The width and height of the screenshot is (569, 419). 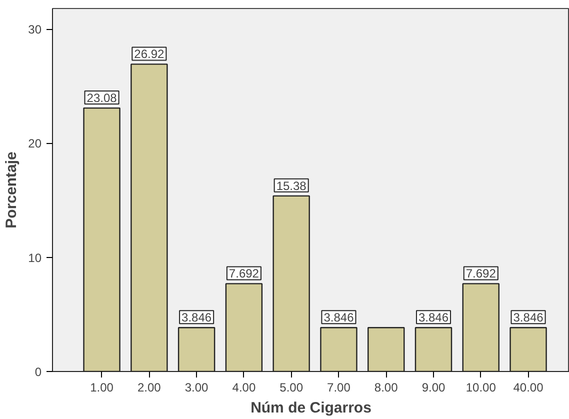 I want to click on x-tick-label: 8.00, so click(x=386, y=387).